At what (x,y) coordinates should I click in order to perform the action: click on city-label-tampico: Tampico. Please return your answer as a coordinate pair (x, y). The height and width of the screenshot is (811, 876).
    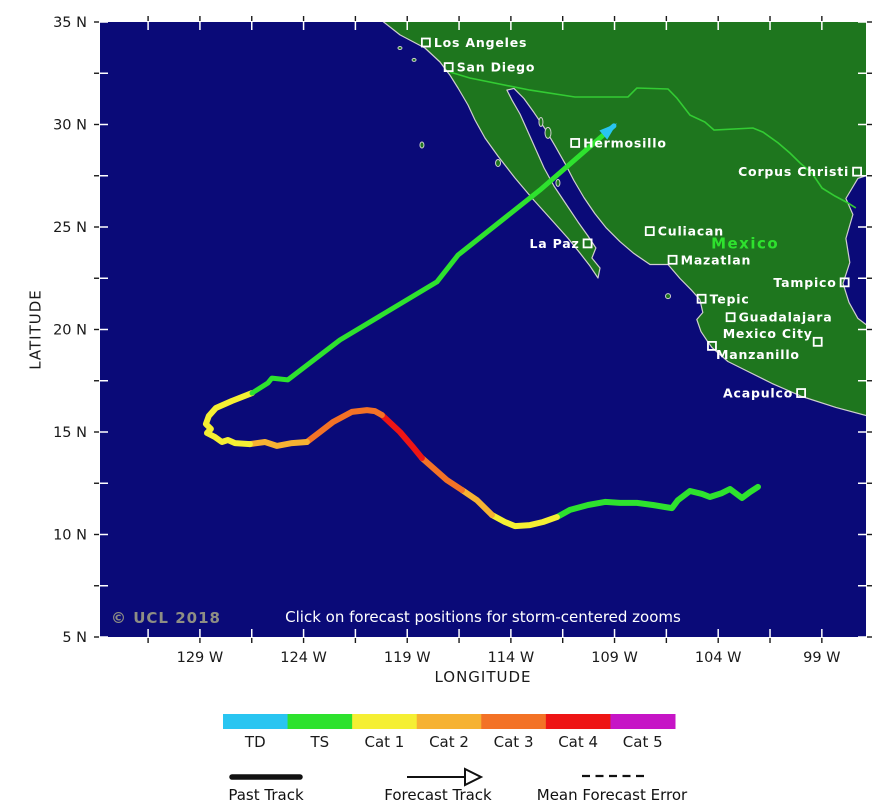
    Looking at the image, I should click on (804, 282).